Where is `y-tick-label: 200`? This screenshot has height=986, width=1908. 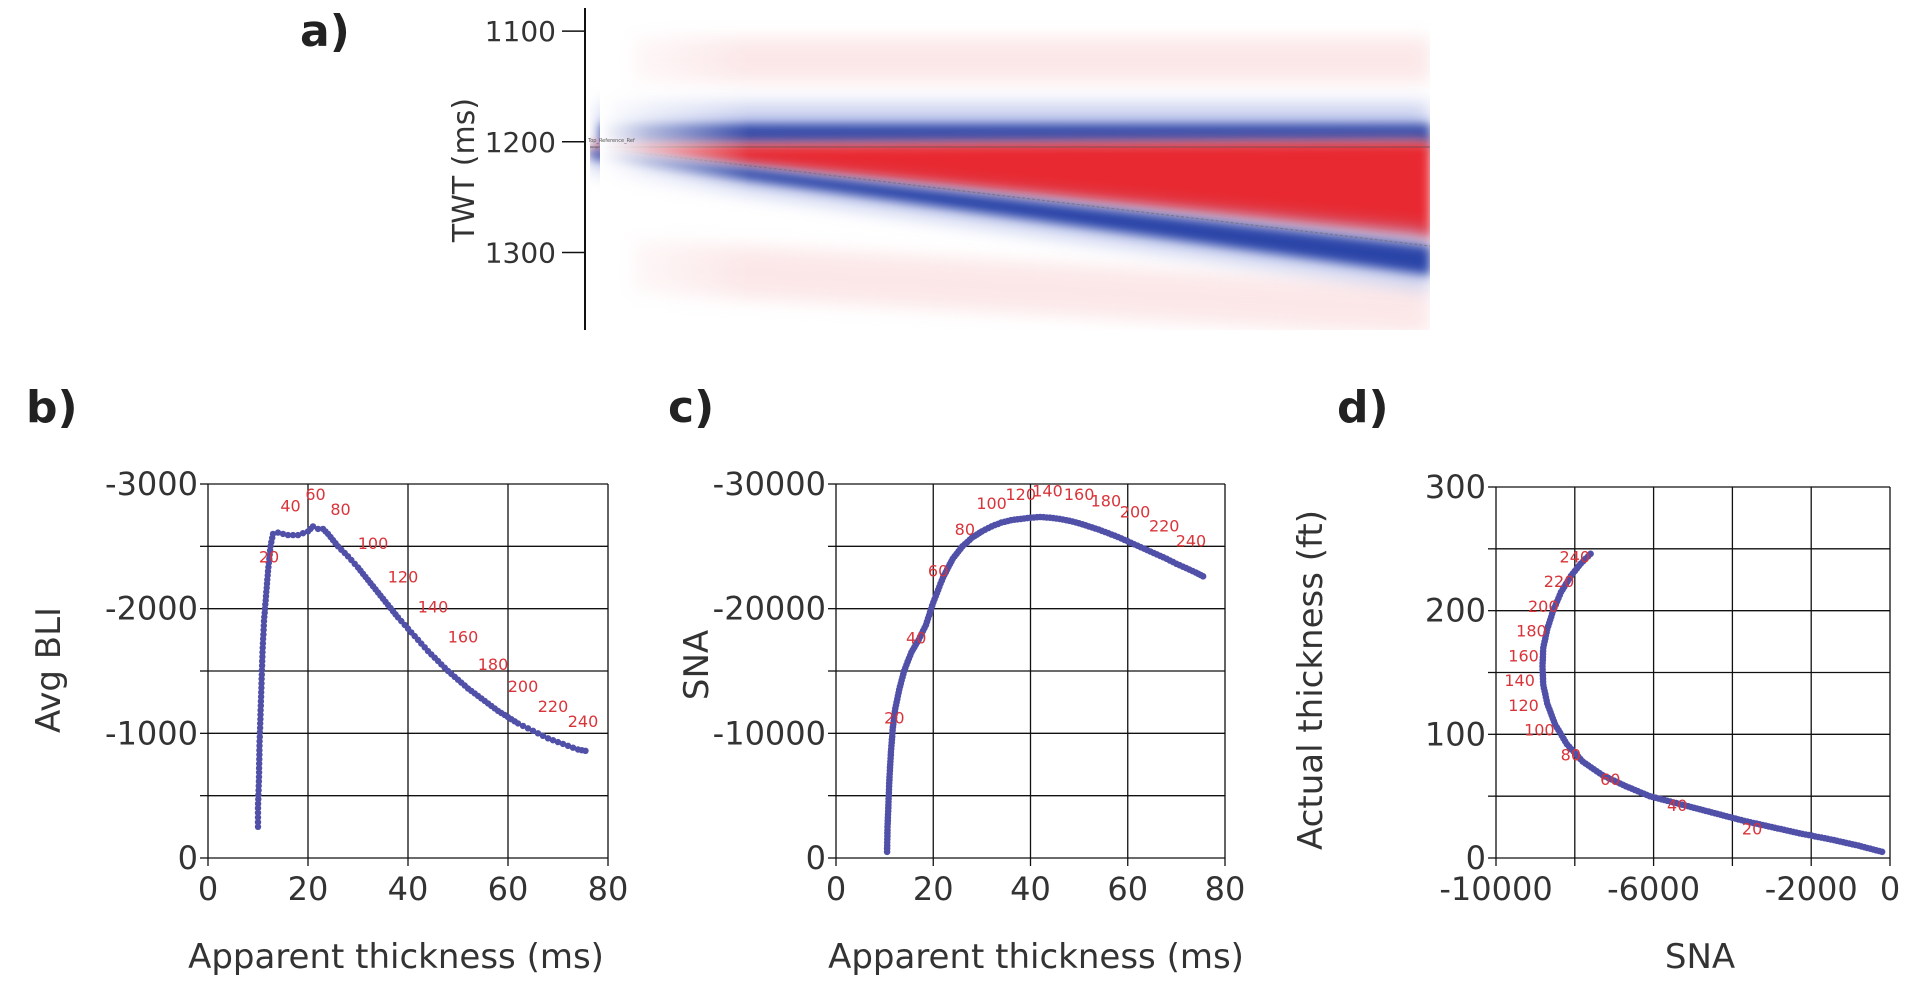 y-tick-label: 200 is located at coordinates (1455, 611).